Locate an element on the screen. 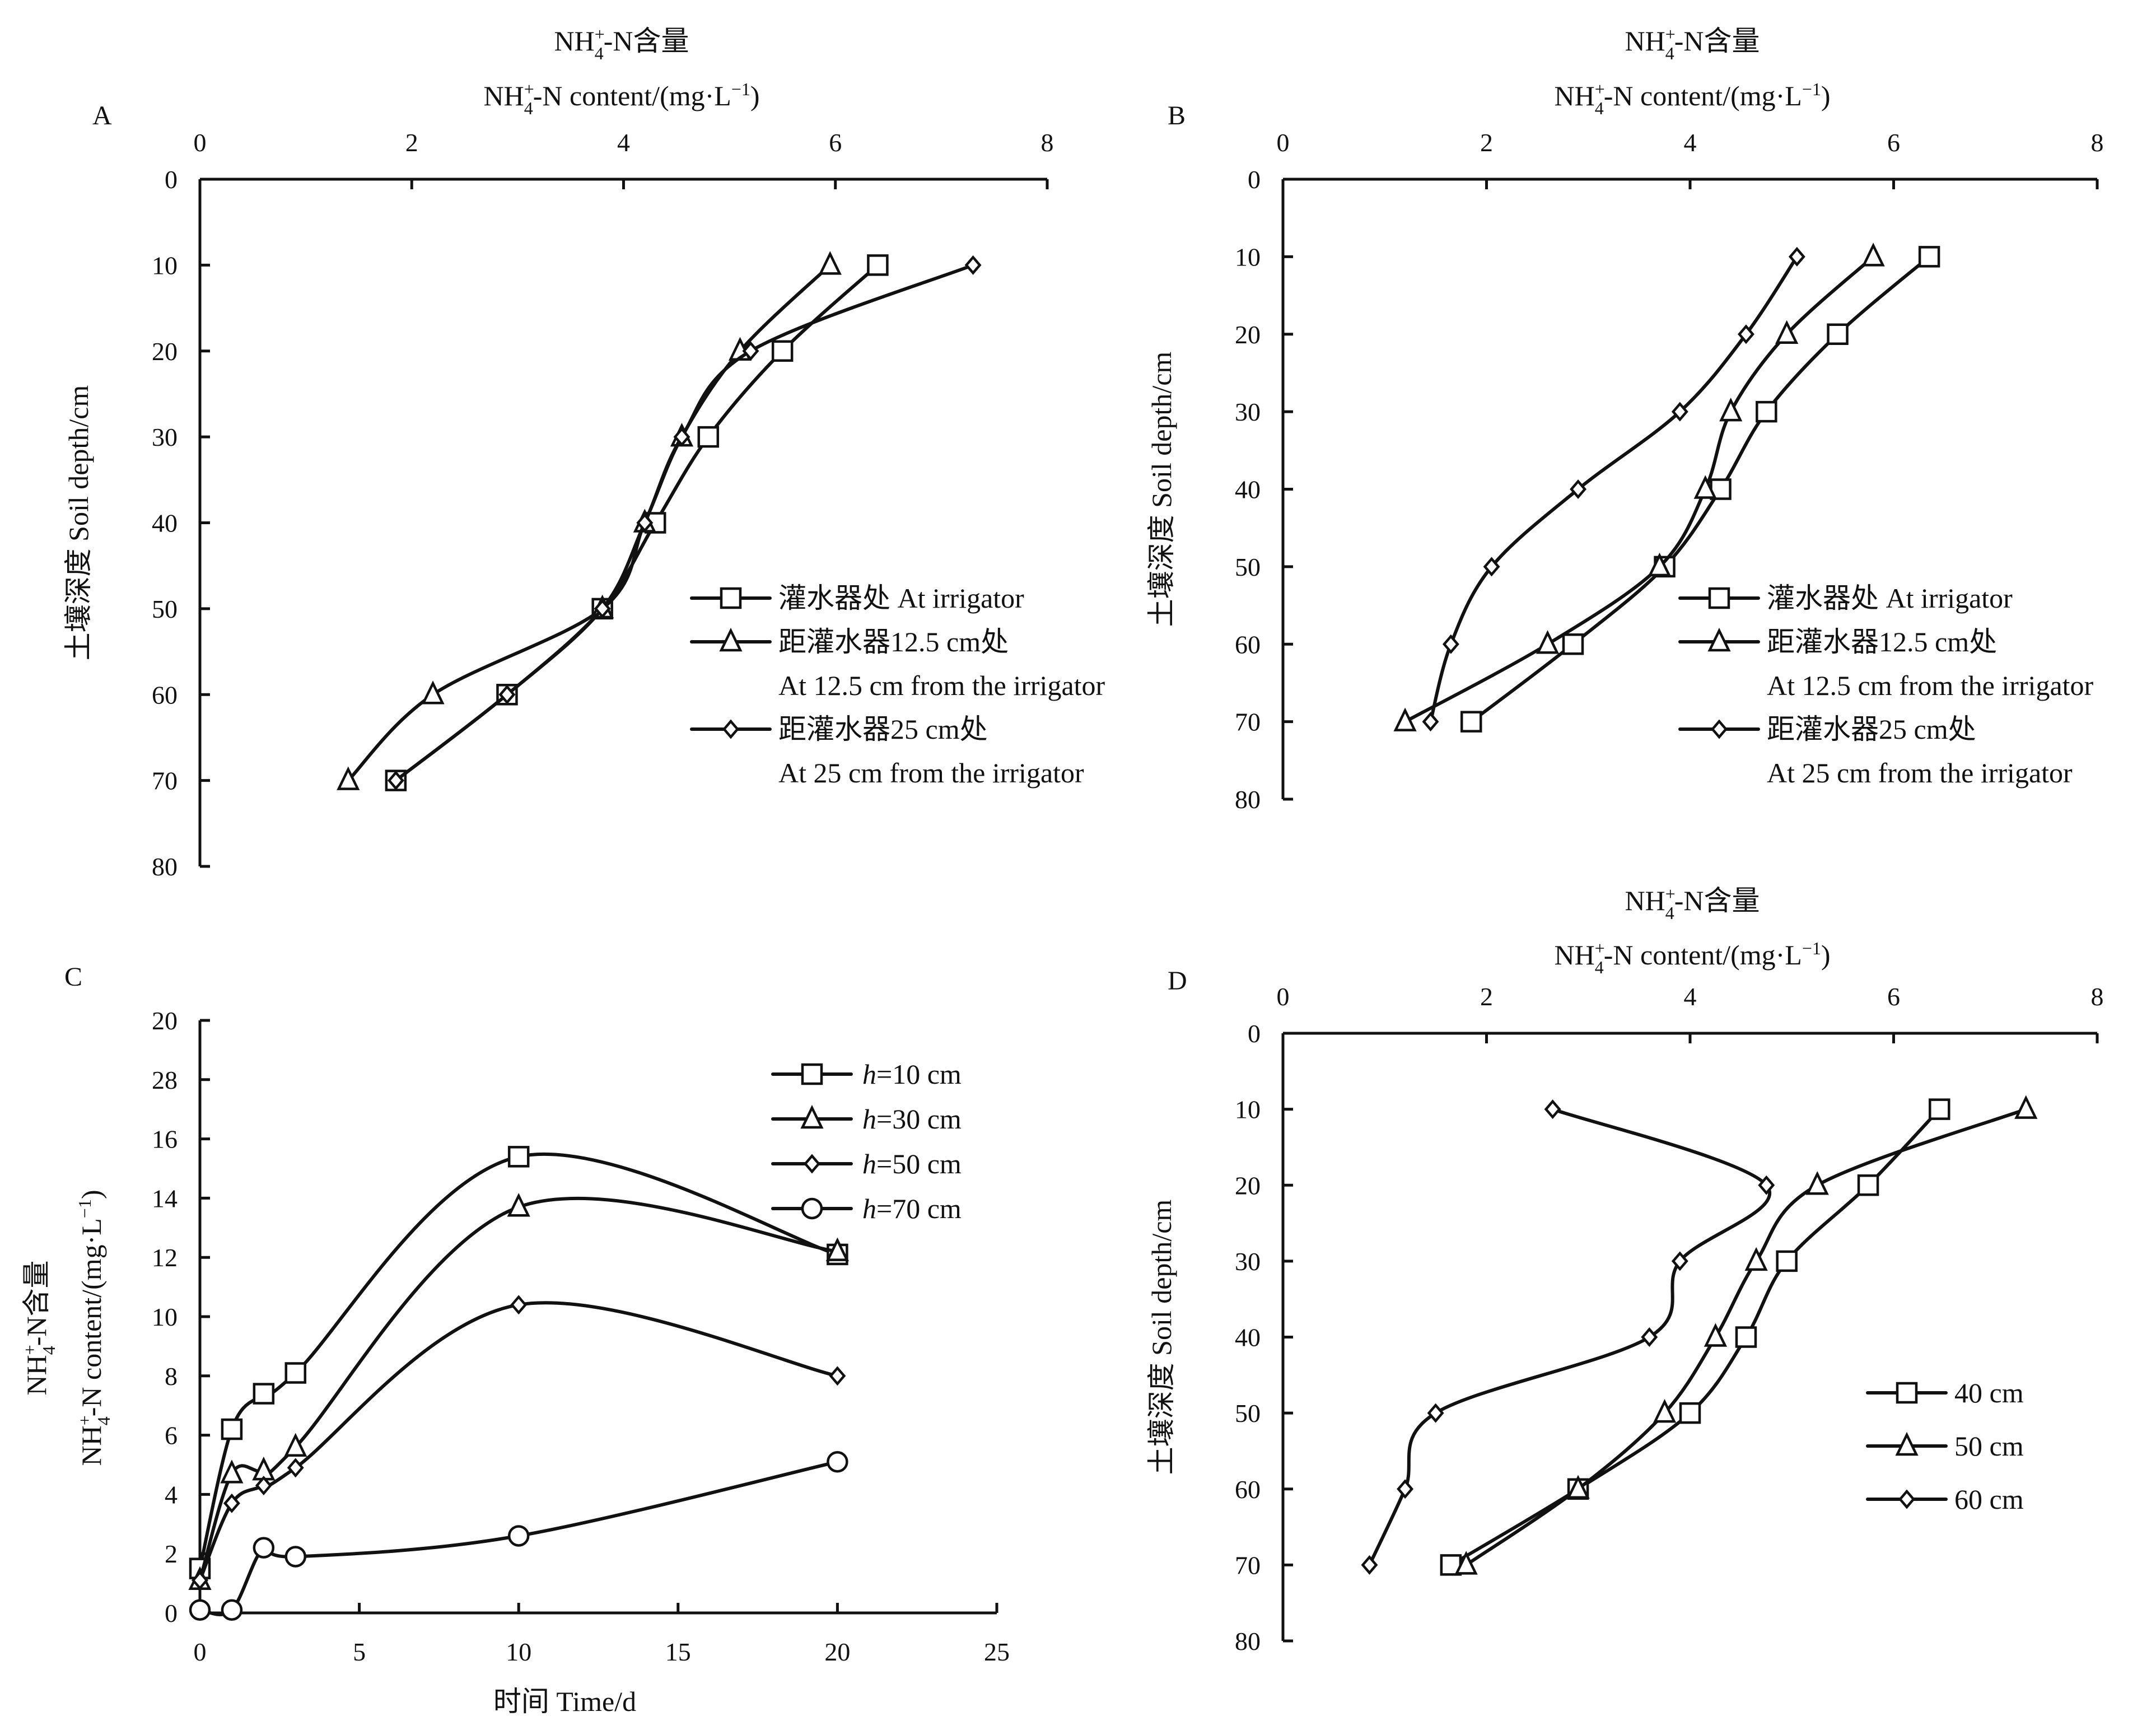  legend-item: 灌水器处 At irrigator is located at coordinates (1846, 598).